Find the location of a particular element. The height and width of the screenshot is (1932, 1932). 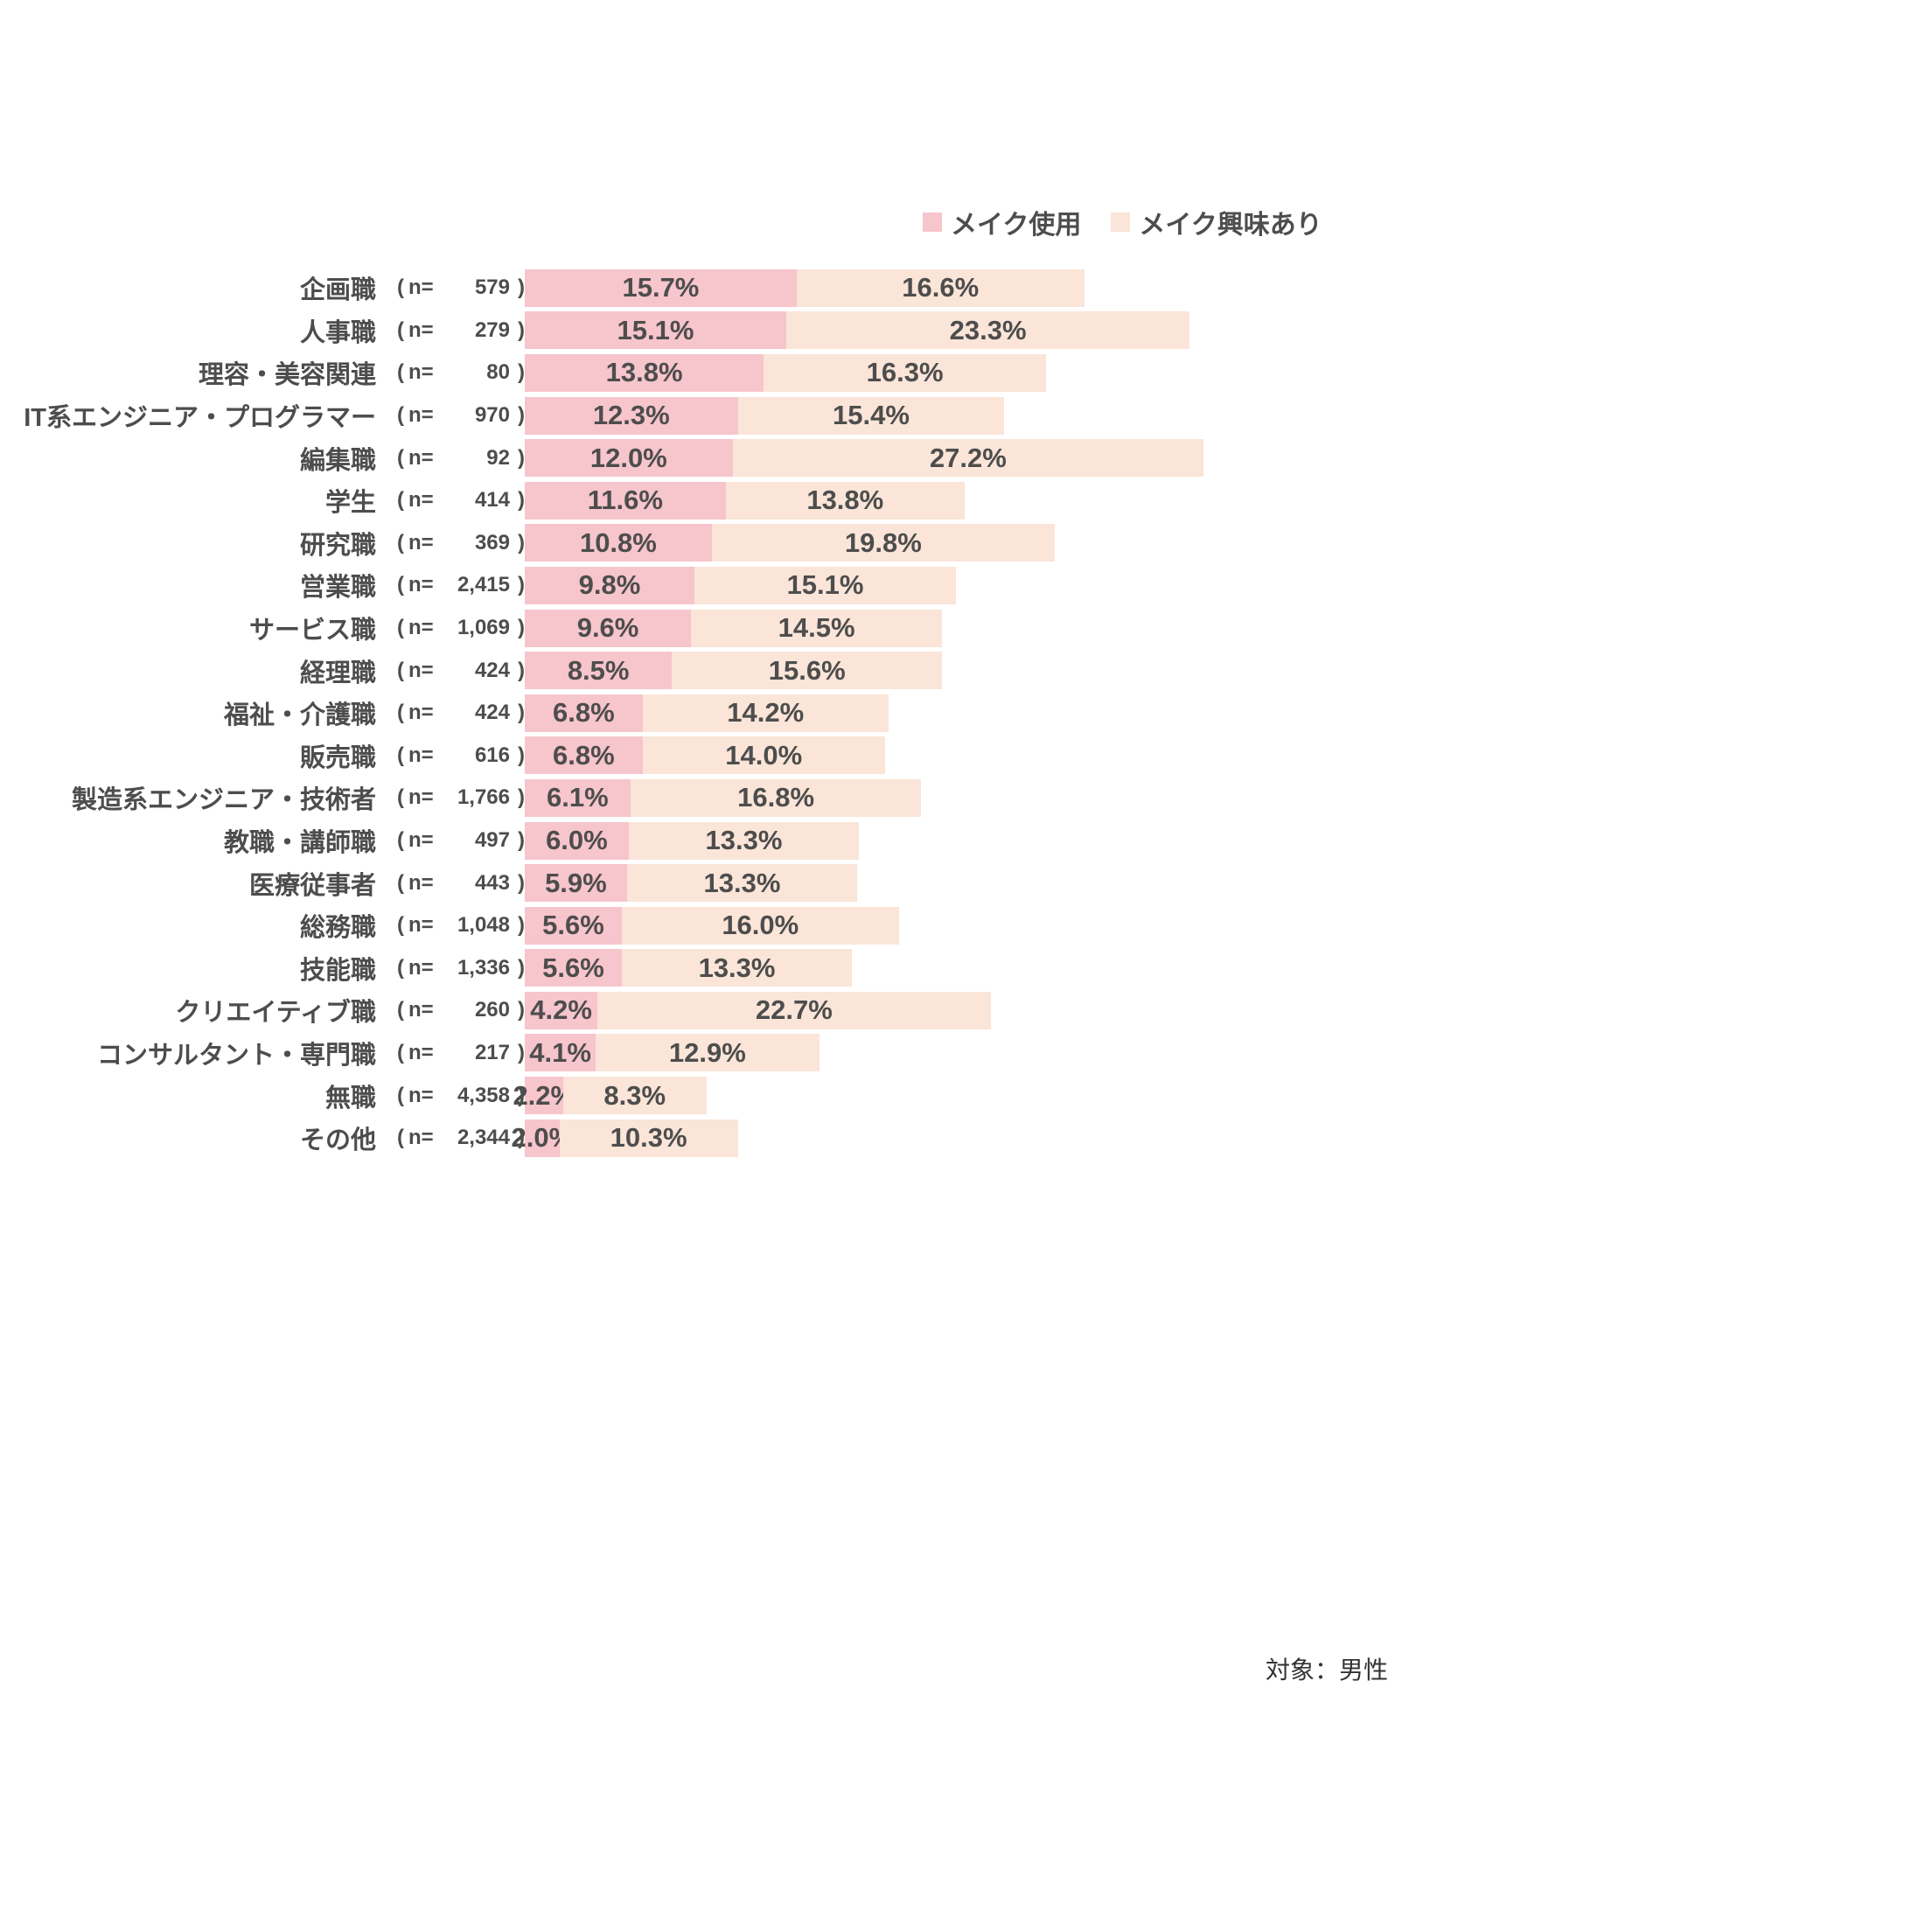

sample-size-label: (n= 2,415) is located at coordinates (461, 585).